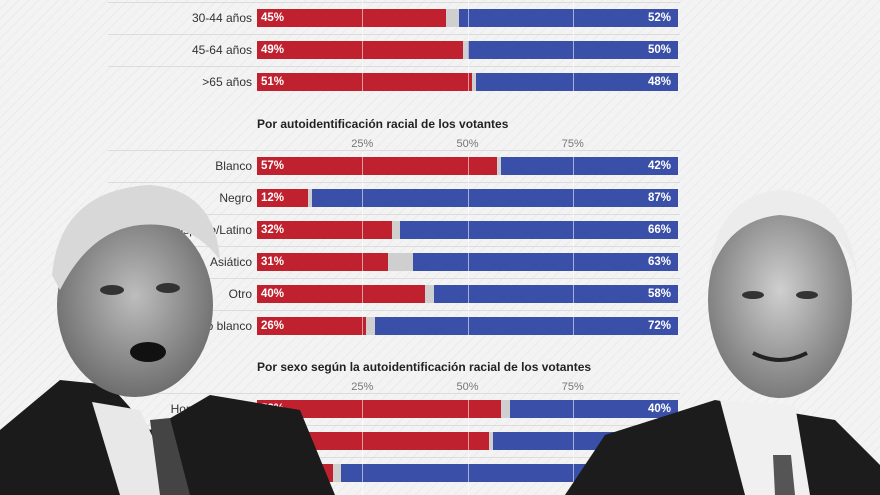 The width and height of the screenshot is (880, 495). I want to click on value-label-biden: 66%, so click(660, 230).